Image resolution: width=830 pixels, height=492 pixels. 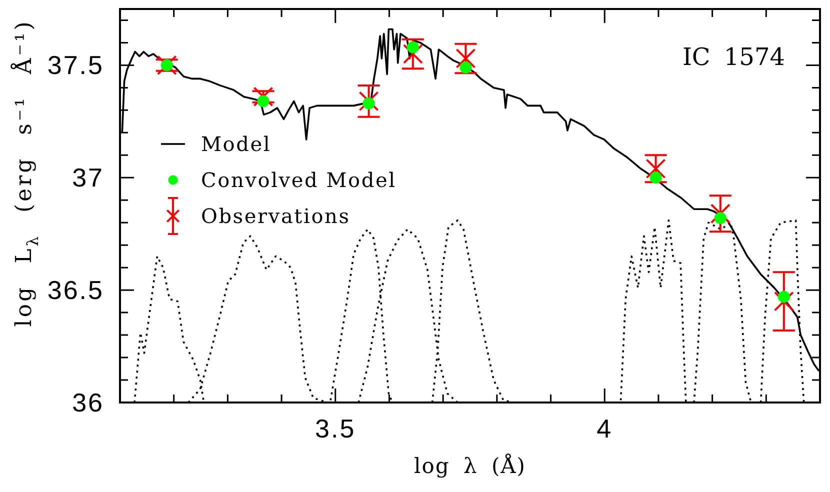 I want to click on legend-label: Model, so click(x=236, y=144).